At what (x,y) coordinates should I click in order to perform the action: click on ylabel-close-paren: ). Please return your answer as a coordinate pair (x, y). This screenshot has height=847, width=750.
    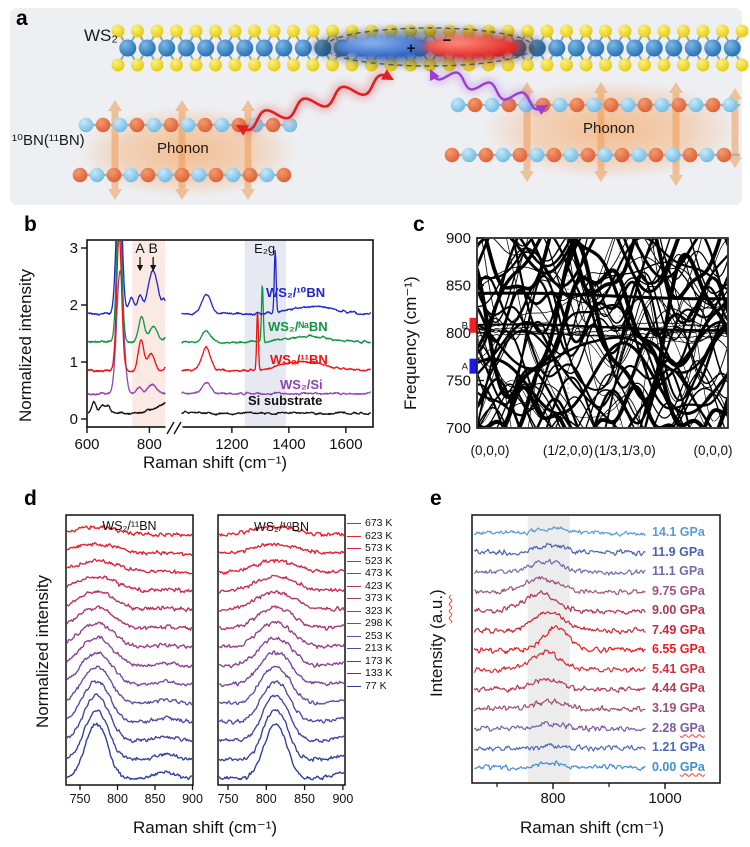
    Looking at the image, I should click on (436, 592).